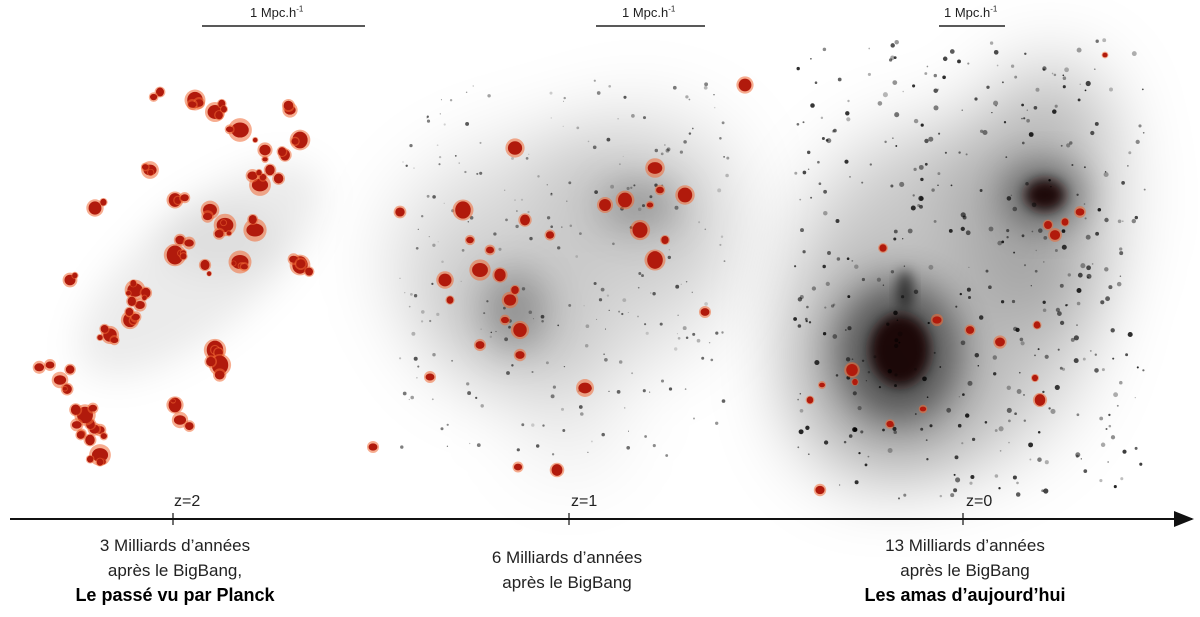  Describe the element at coordinates (979, 501) in the screenshot. I see `redshift-label-z0: z=0` at that location.